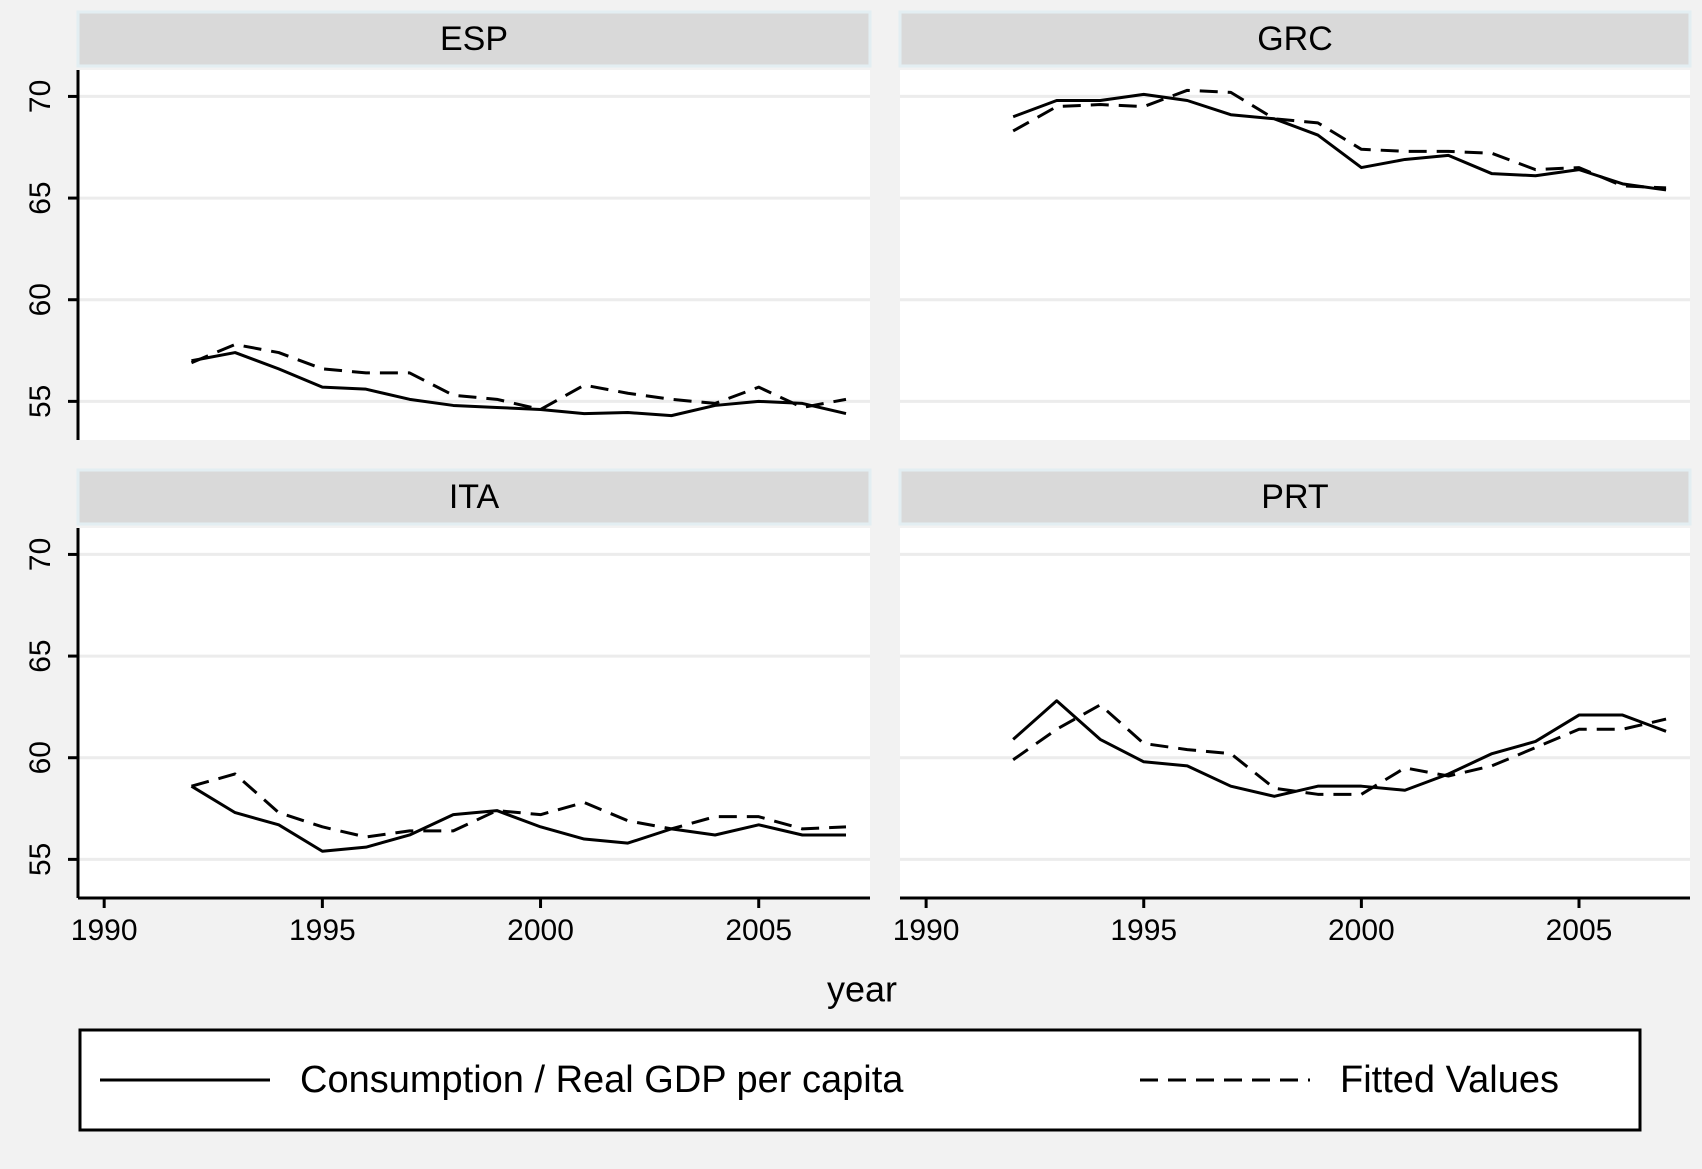 The height and width of the screenshot is (1169, 1702). I want to click on panel-title: PRT, so click(1294, 497).